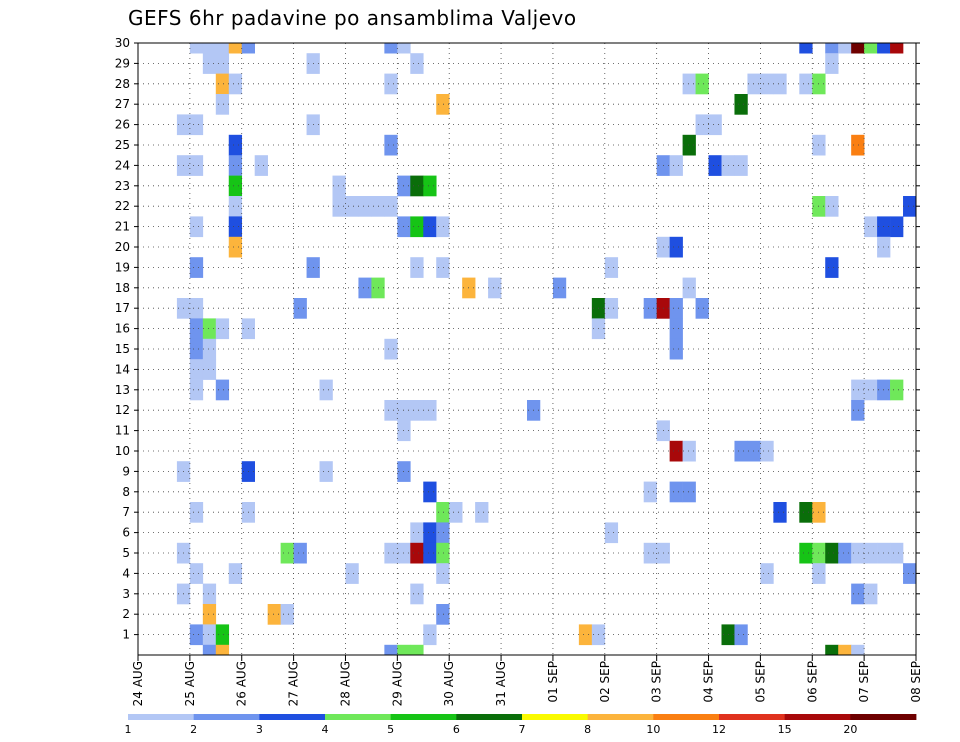  Describe the element at coordinates (126, 471) in the screenshot. I see `y-tick-label: 9` at that location.